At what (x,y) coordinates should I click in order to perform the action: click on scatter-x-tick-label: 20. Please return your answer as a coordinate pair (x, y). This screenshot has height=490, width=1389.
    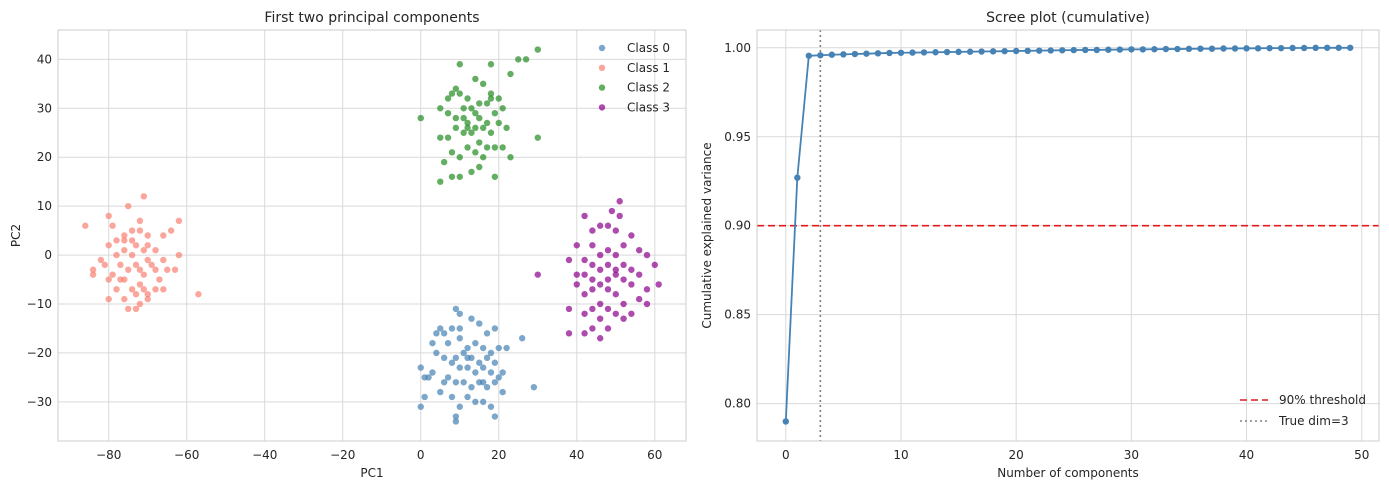
    Looking at the image, I should click on (498, 455).